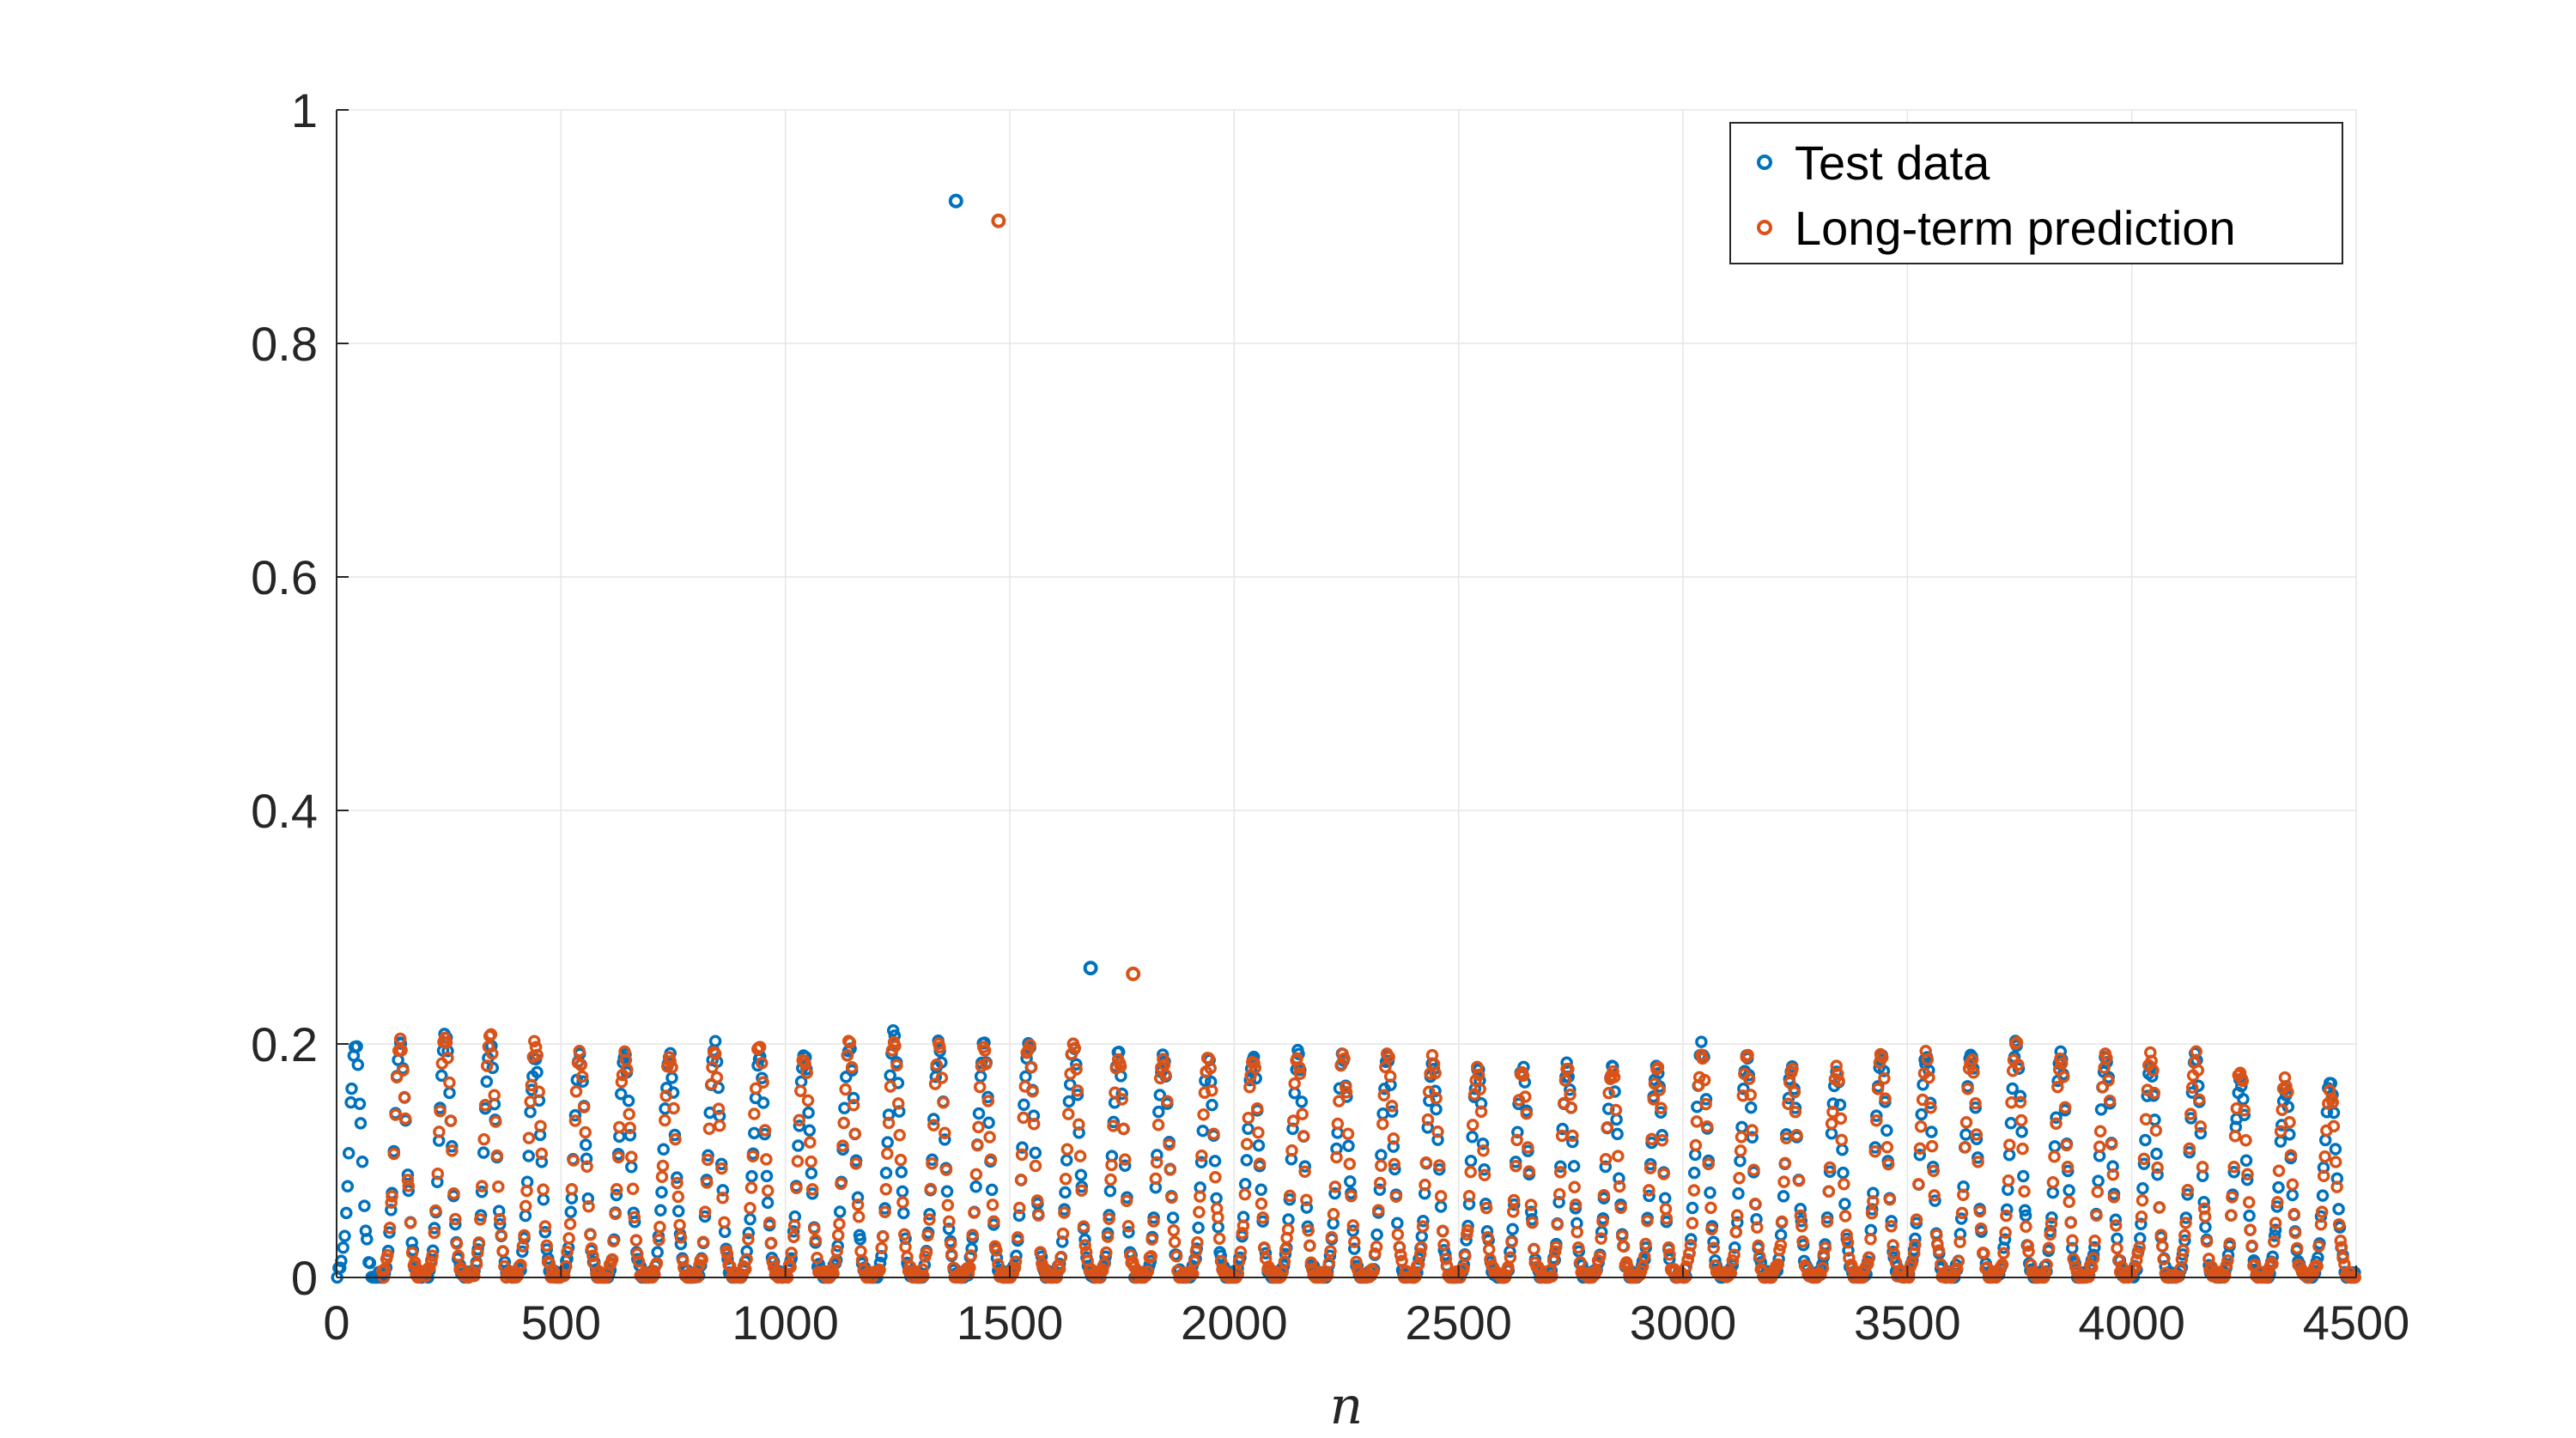 This screenshot has width=2576, height=1438. What do you see at coordinates (998, 220) in the screenshot?
I see `outlier-point` at bounding box center [998, 220].